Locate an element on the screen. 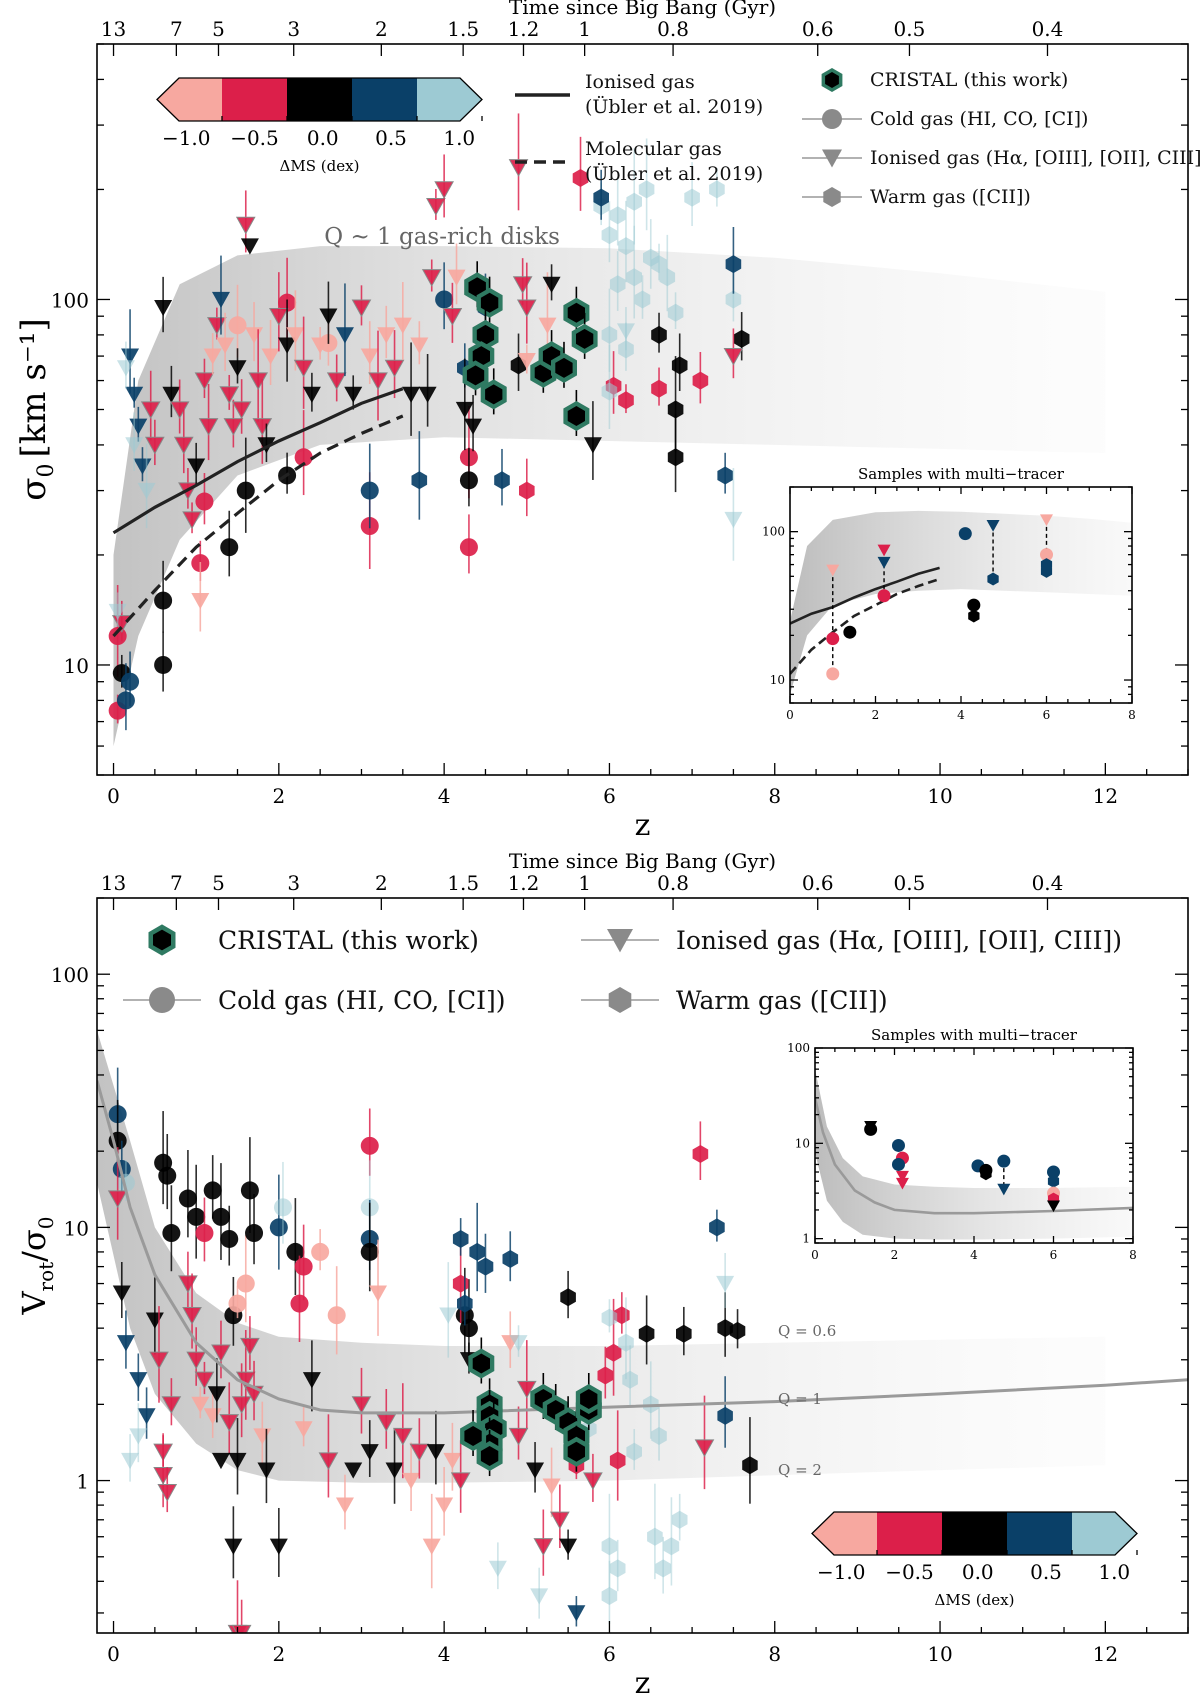 The width and height of the screenshot is (1200, 1695). top-tick-label: 0.4 is located at coordinates (1048, 29).